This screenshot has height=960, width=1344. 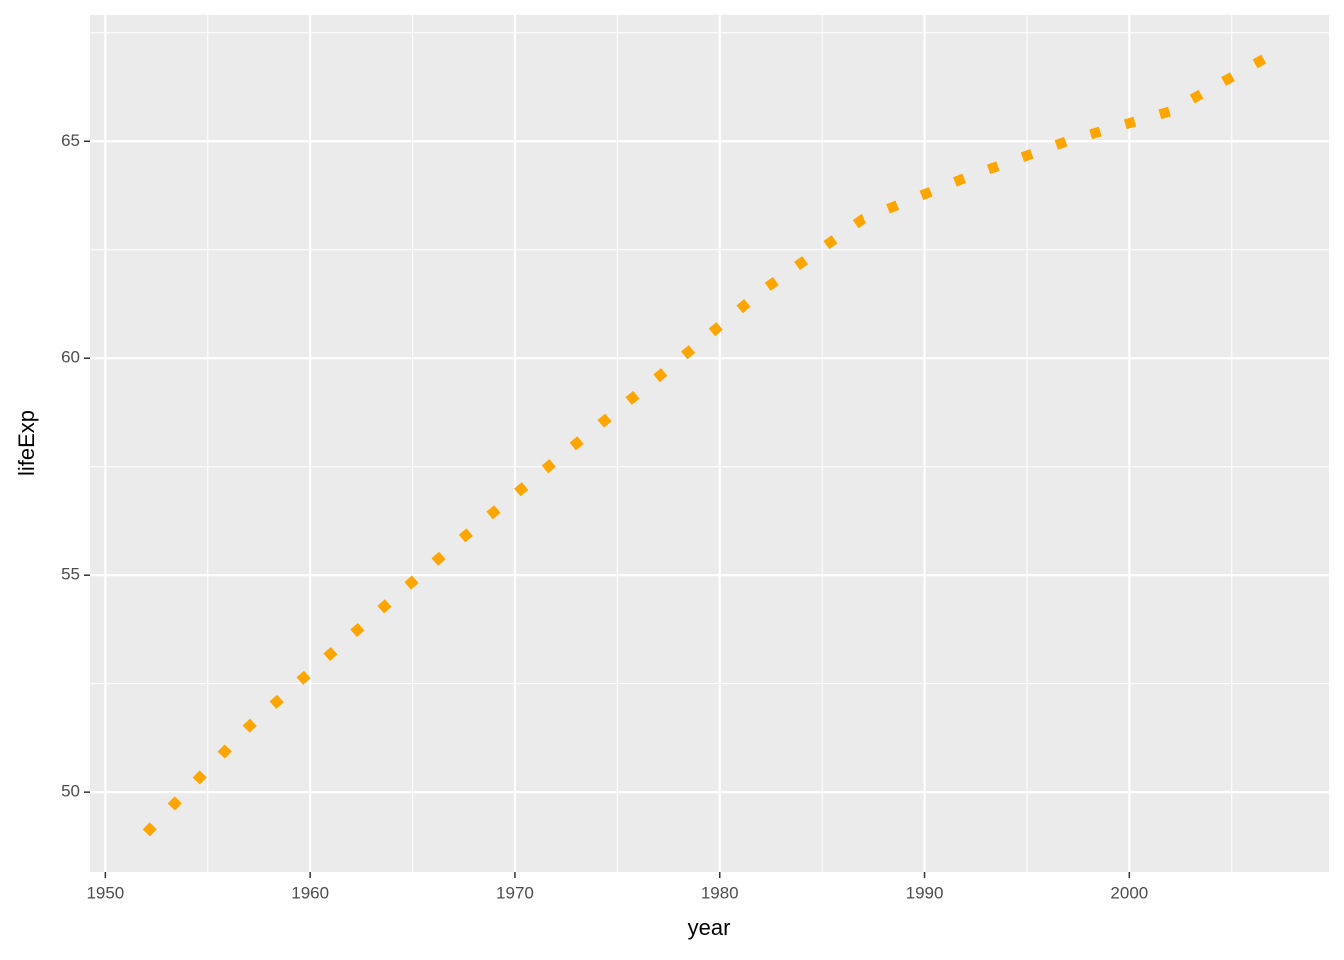 I want to click on x-tick-label: 1980, so click(x=720, y=892).